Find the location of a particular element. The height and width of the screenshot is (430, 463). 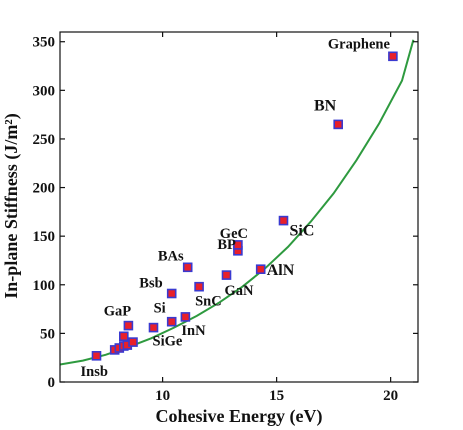

point-label-gap: GaP is located at coordinates (118, 312).